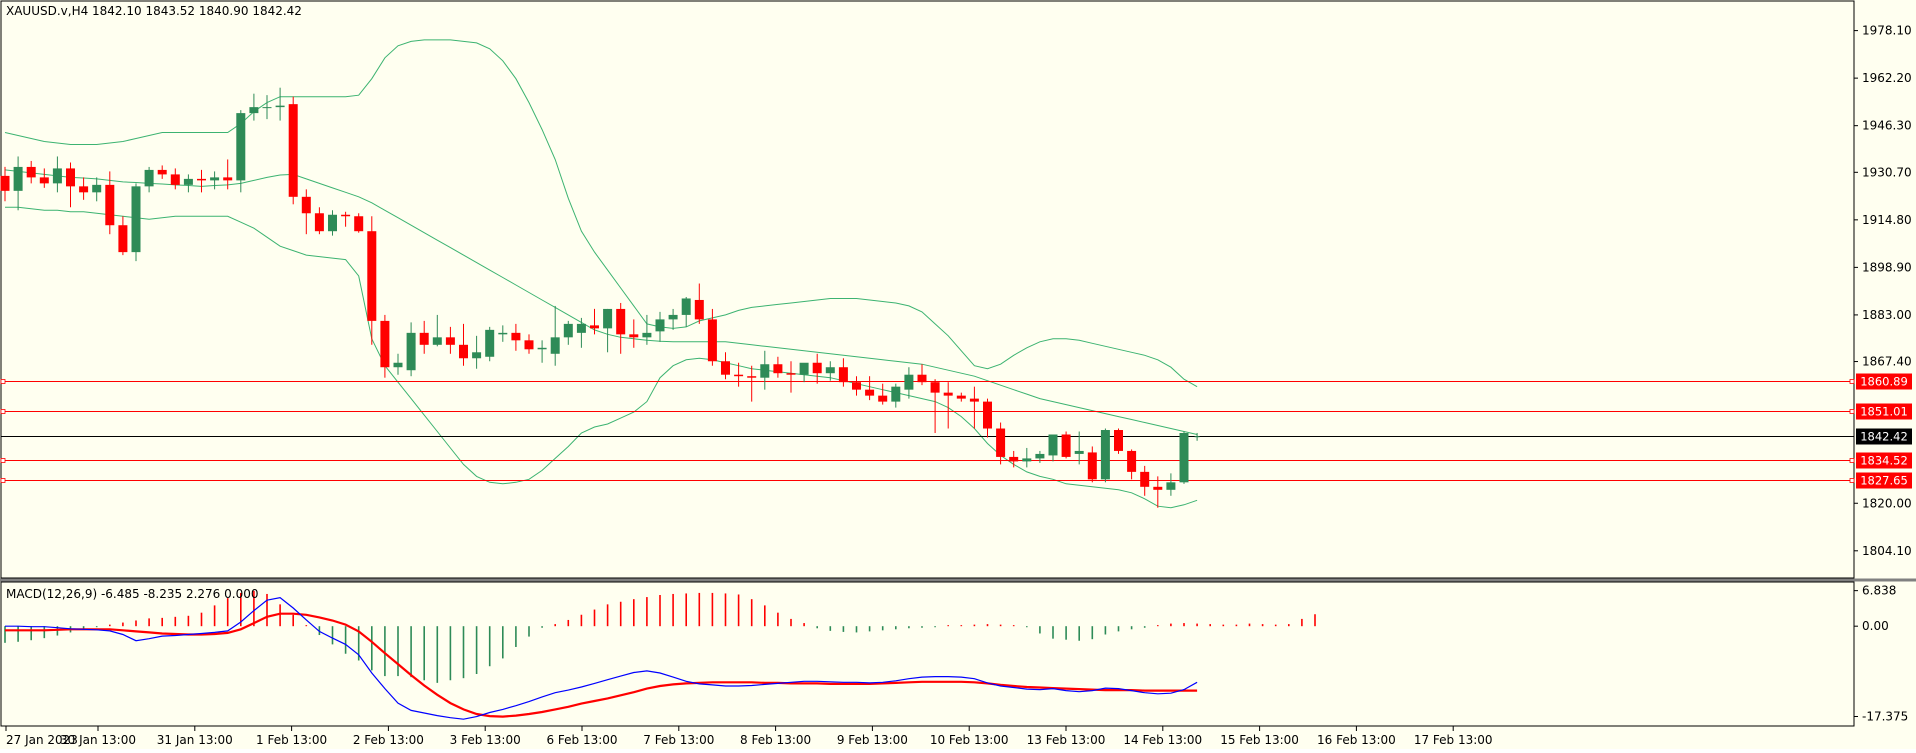  Describe the element at coordinates (969, 740) in the screenshot. I see `time-tick-label-10: 10 Feb 13:00` at that location.